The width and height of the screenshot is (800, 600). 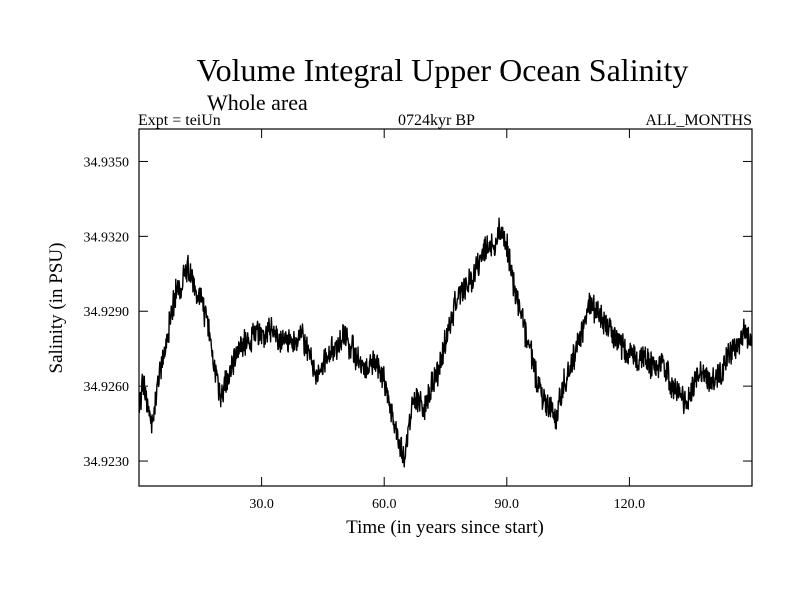 I want to click on y-tick-label-4: 34.9350, so click(x=107, y=162).